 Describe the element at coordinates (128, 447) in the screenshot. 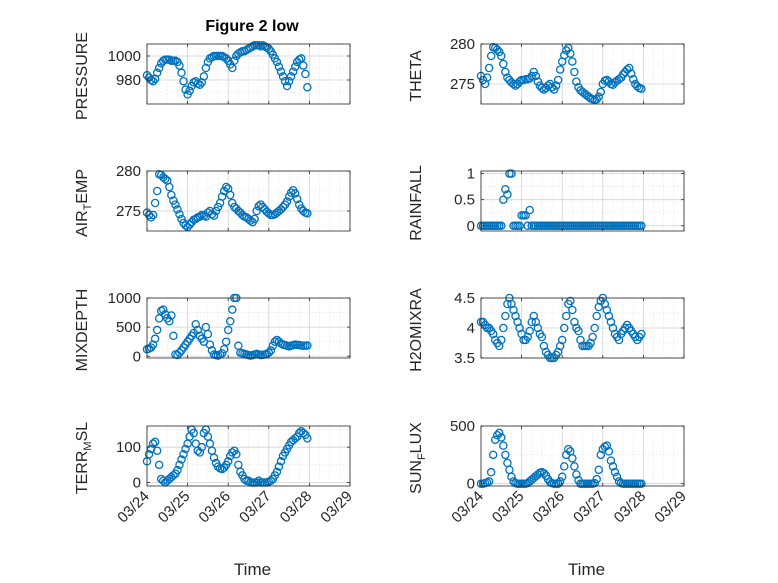

I see `y-tick-label: 100` at that location.